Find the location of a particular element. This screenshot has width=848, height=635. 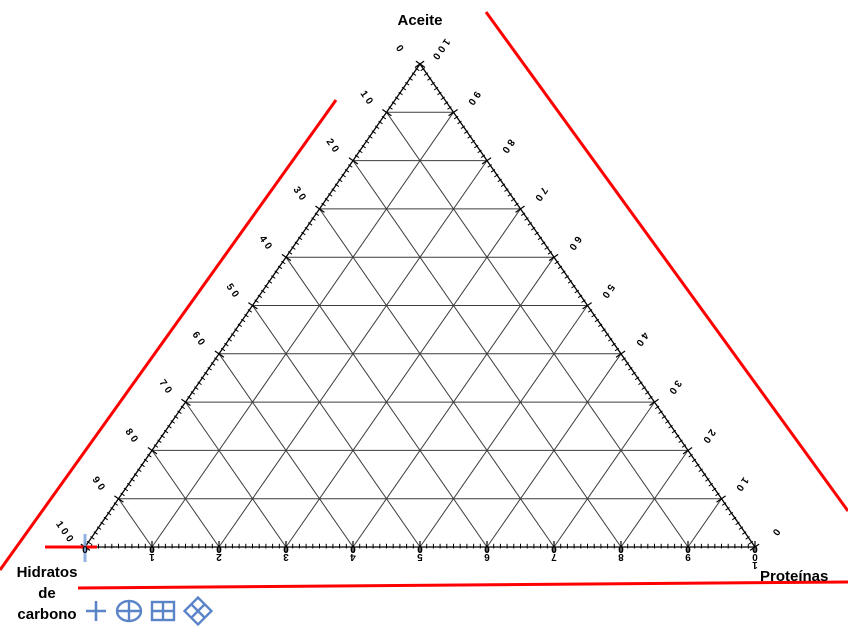

tick-label-bottom: 0 is located at coordinates (85, 548).